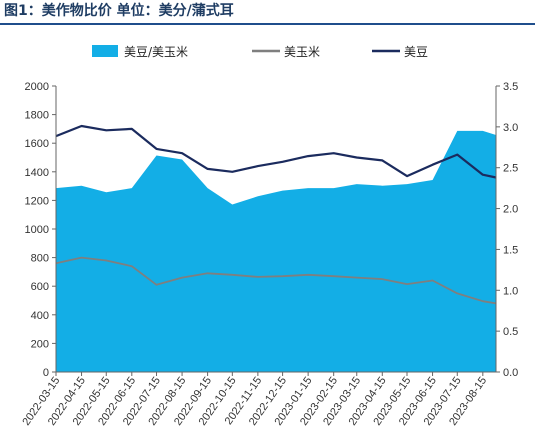  I want to click on right-tick-label: 3.5, so click(510, 87).